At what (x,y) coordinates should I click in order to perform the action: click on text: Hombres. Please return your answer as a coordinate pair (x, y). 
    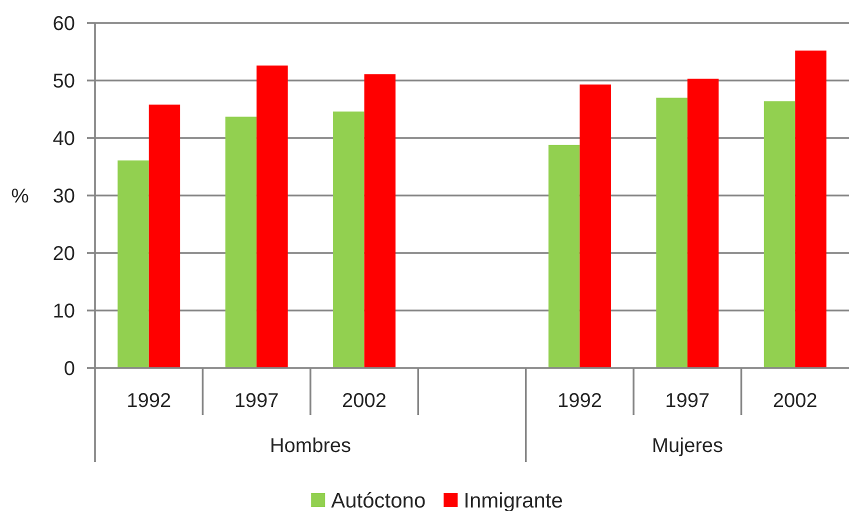
    Looking at the image, I should click on (310, 446).